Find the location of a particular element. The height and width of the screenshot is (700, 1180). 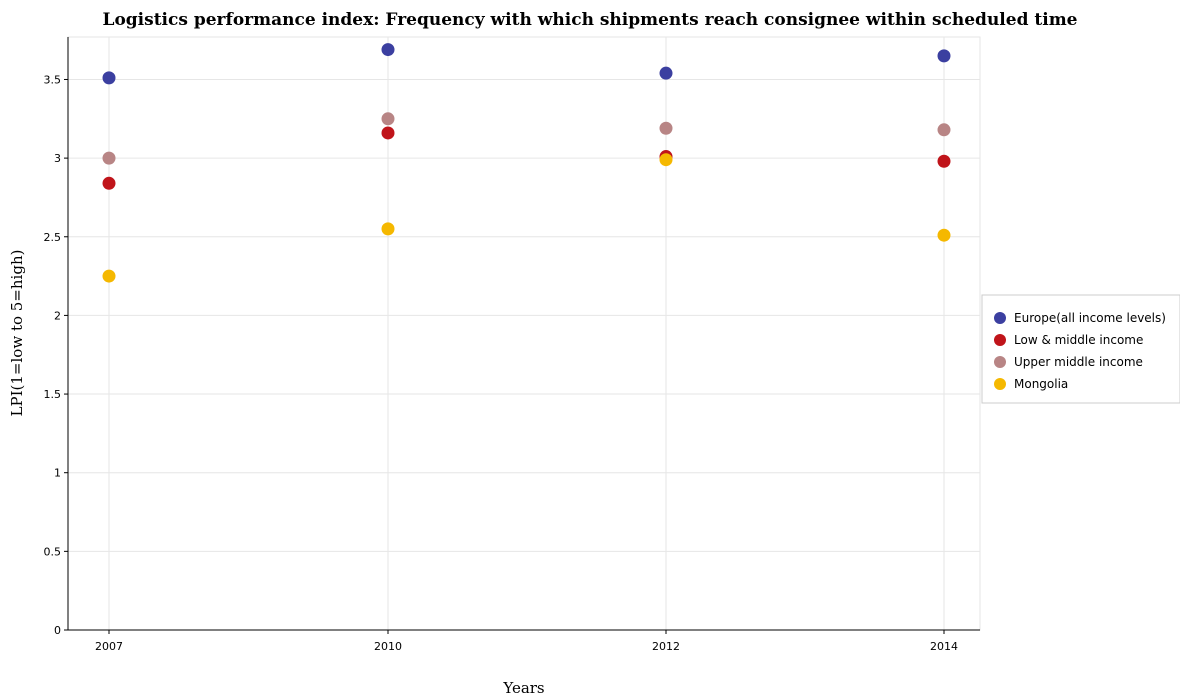

y-tick-label: 0 is located at coordinates (57, 630).